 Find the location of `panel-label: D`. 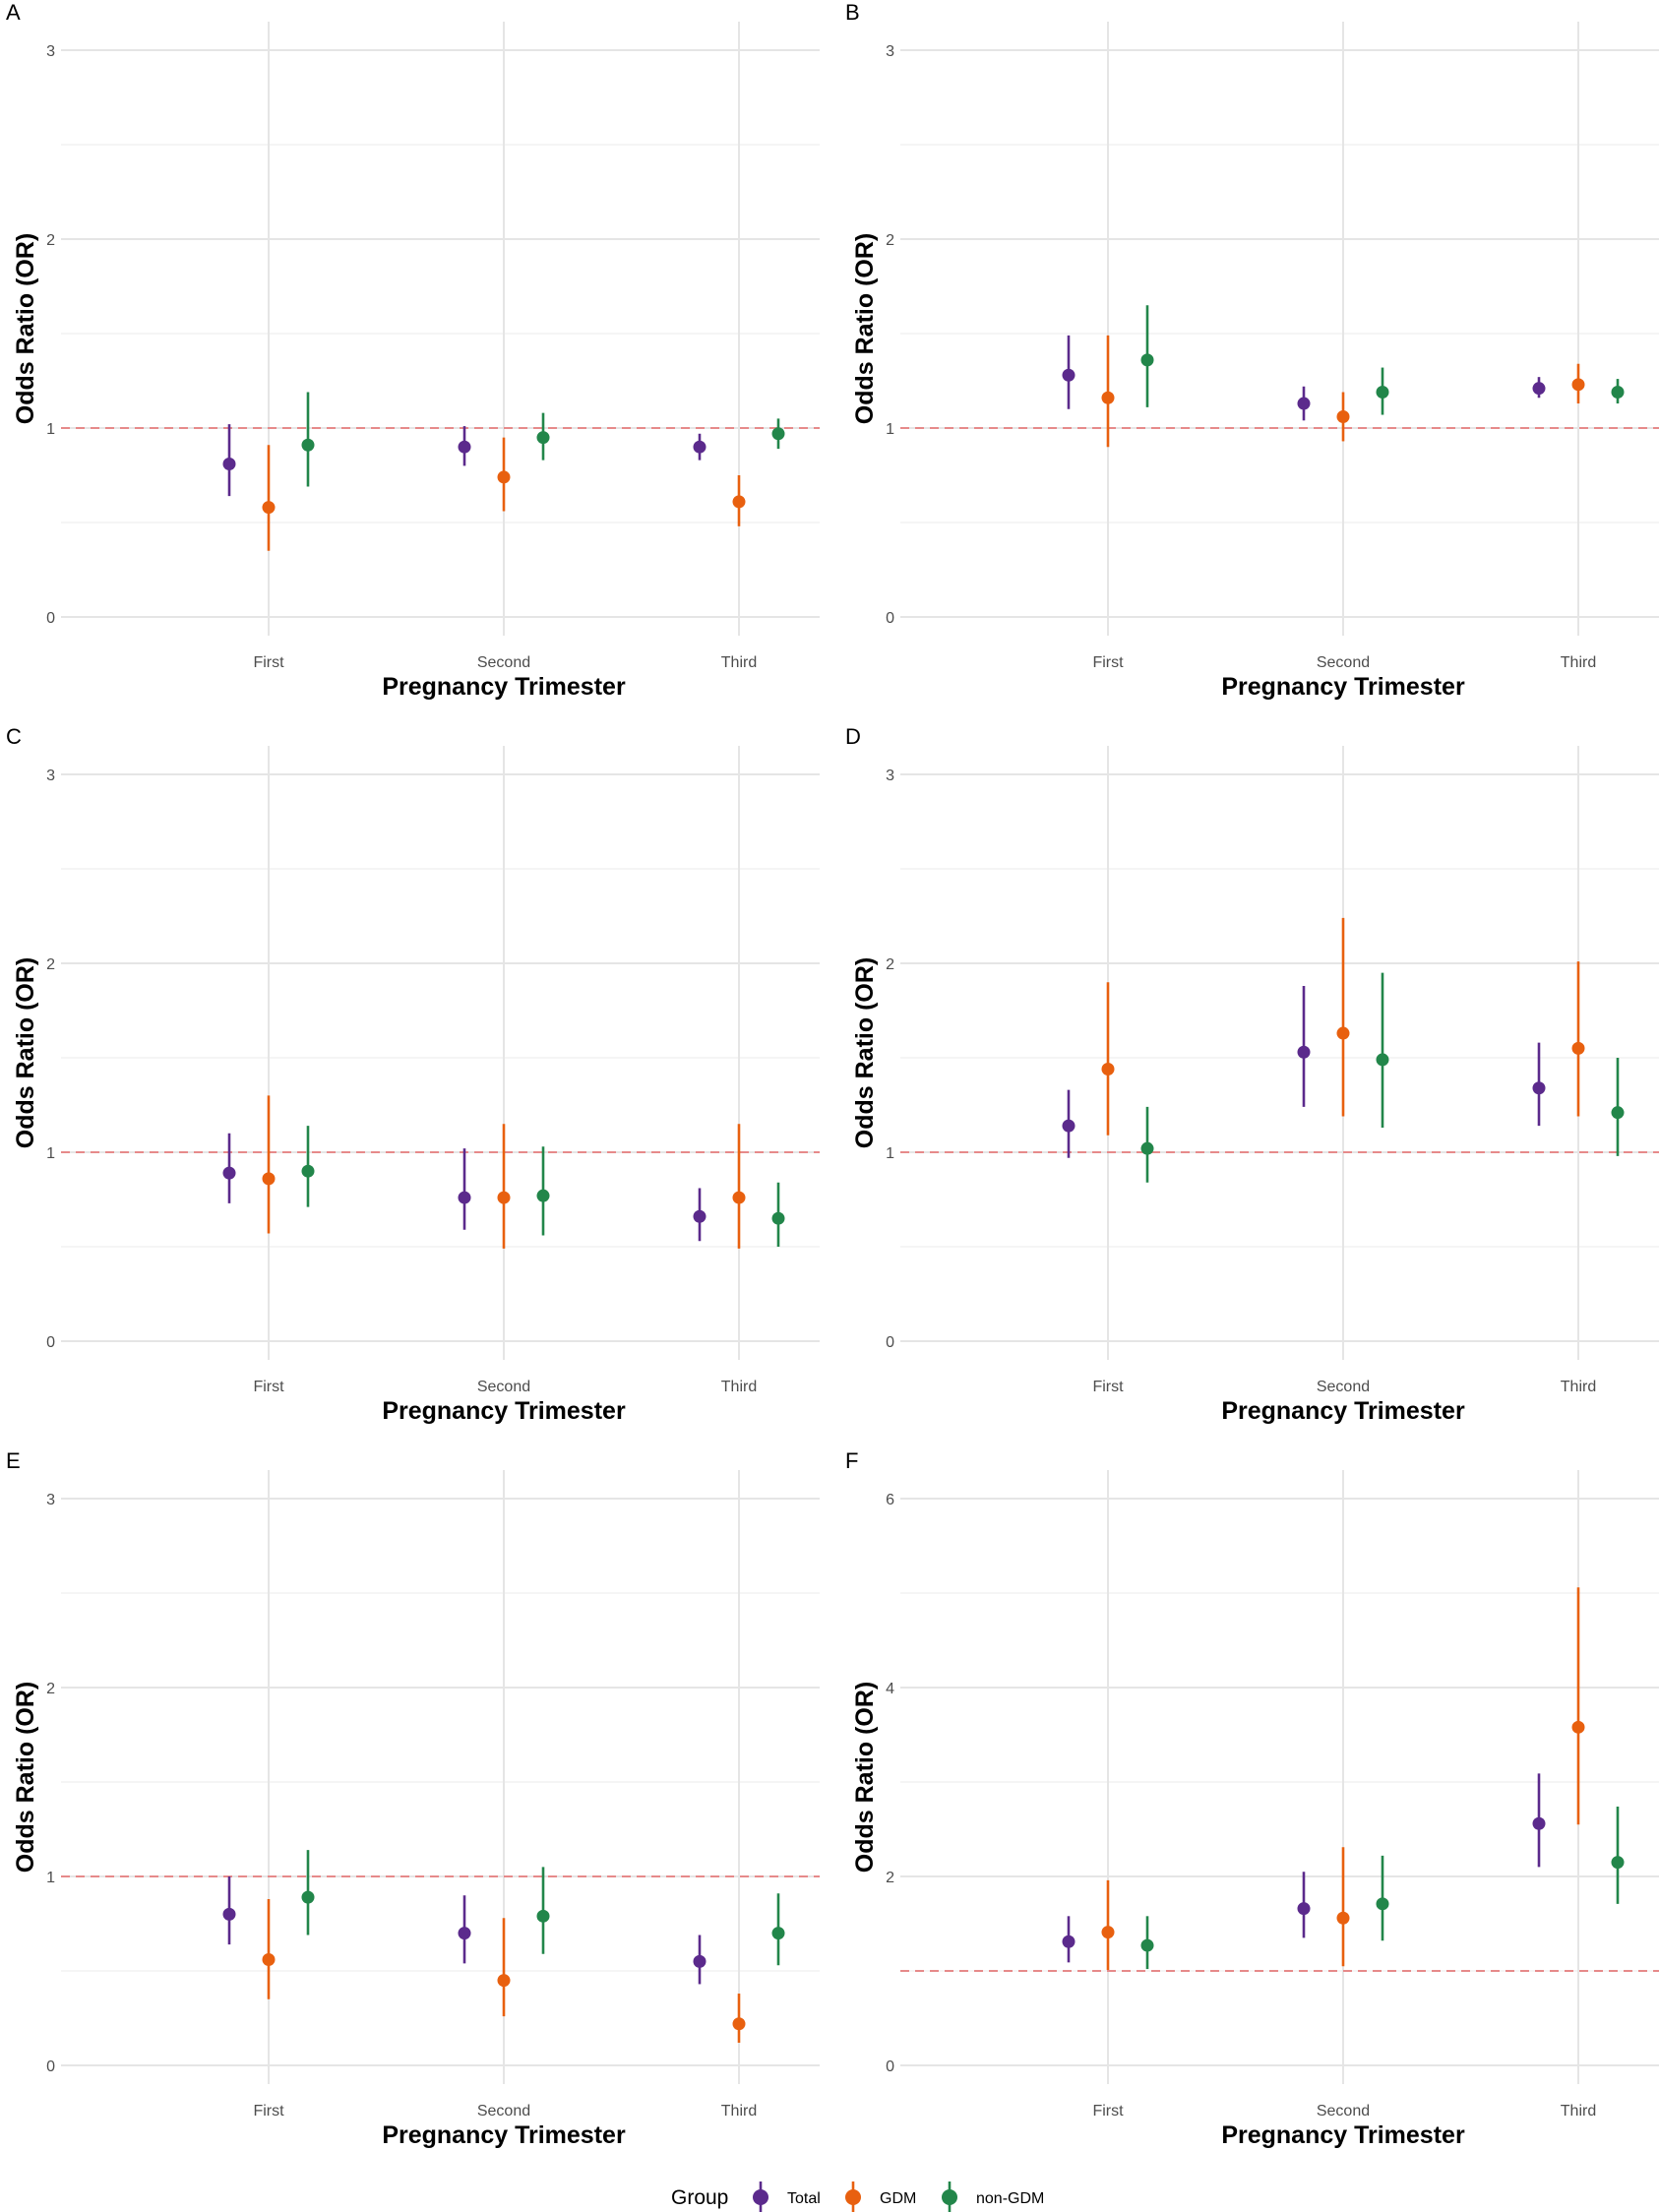

panel-label: D is located at coordinates (853, 736).